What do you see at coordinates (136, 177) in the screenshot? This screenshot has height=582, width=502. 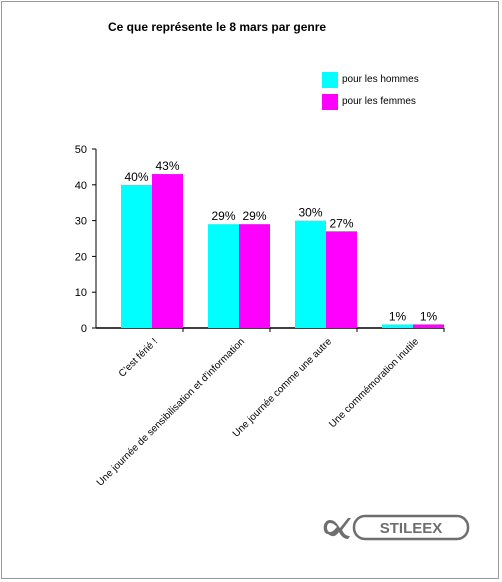 I see `data-label: 40%` at bounding box center [136, 177].